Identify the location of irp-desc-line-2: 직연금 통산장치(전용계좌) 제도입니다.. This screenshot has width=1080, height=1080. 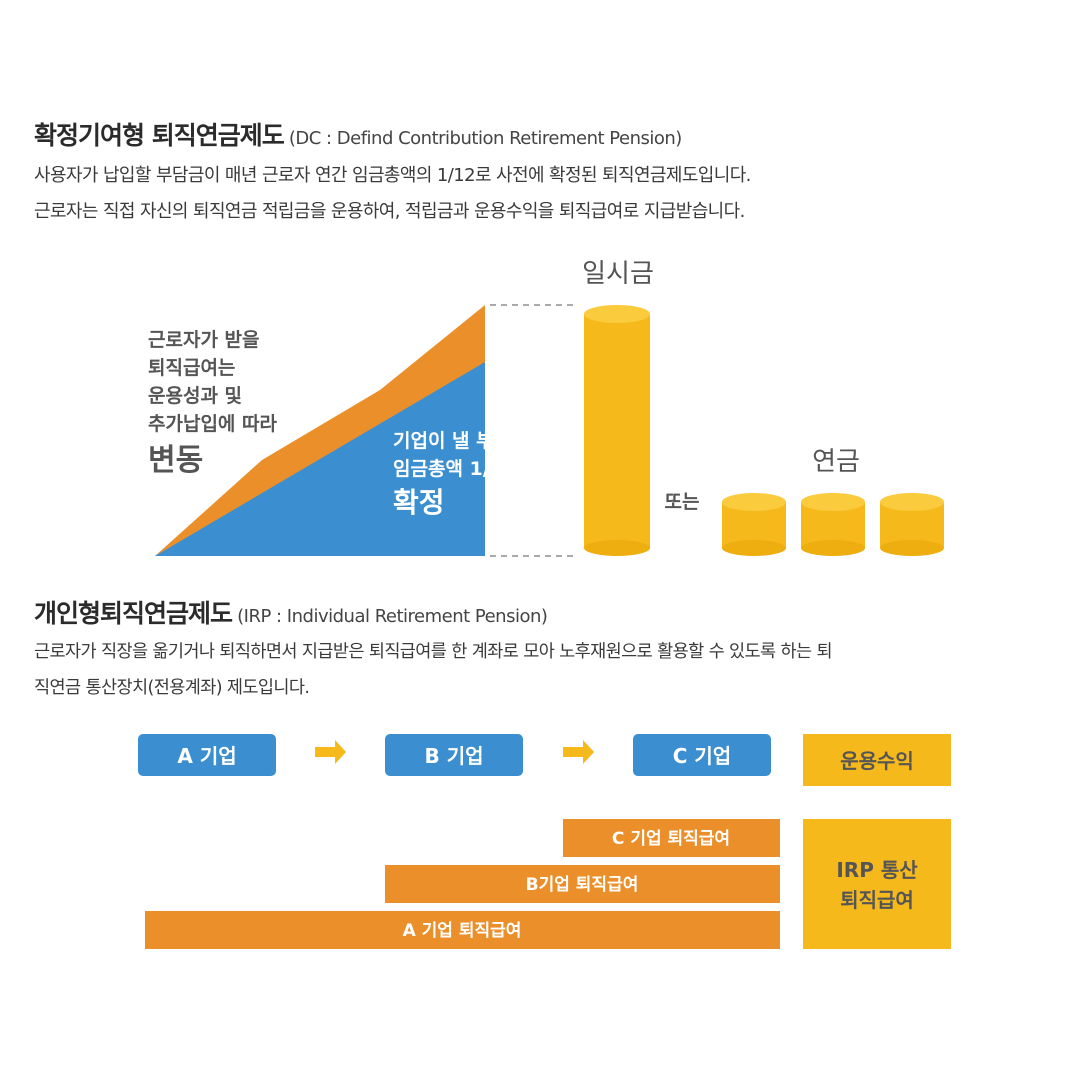
(172, 688).